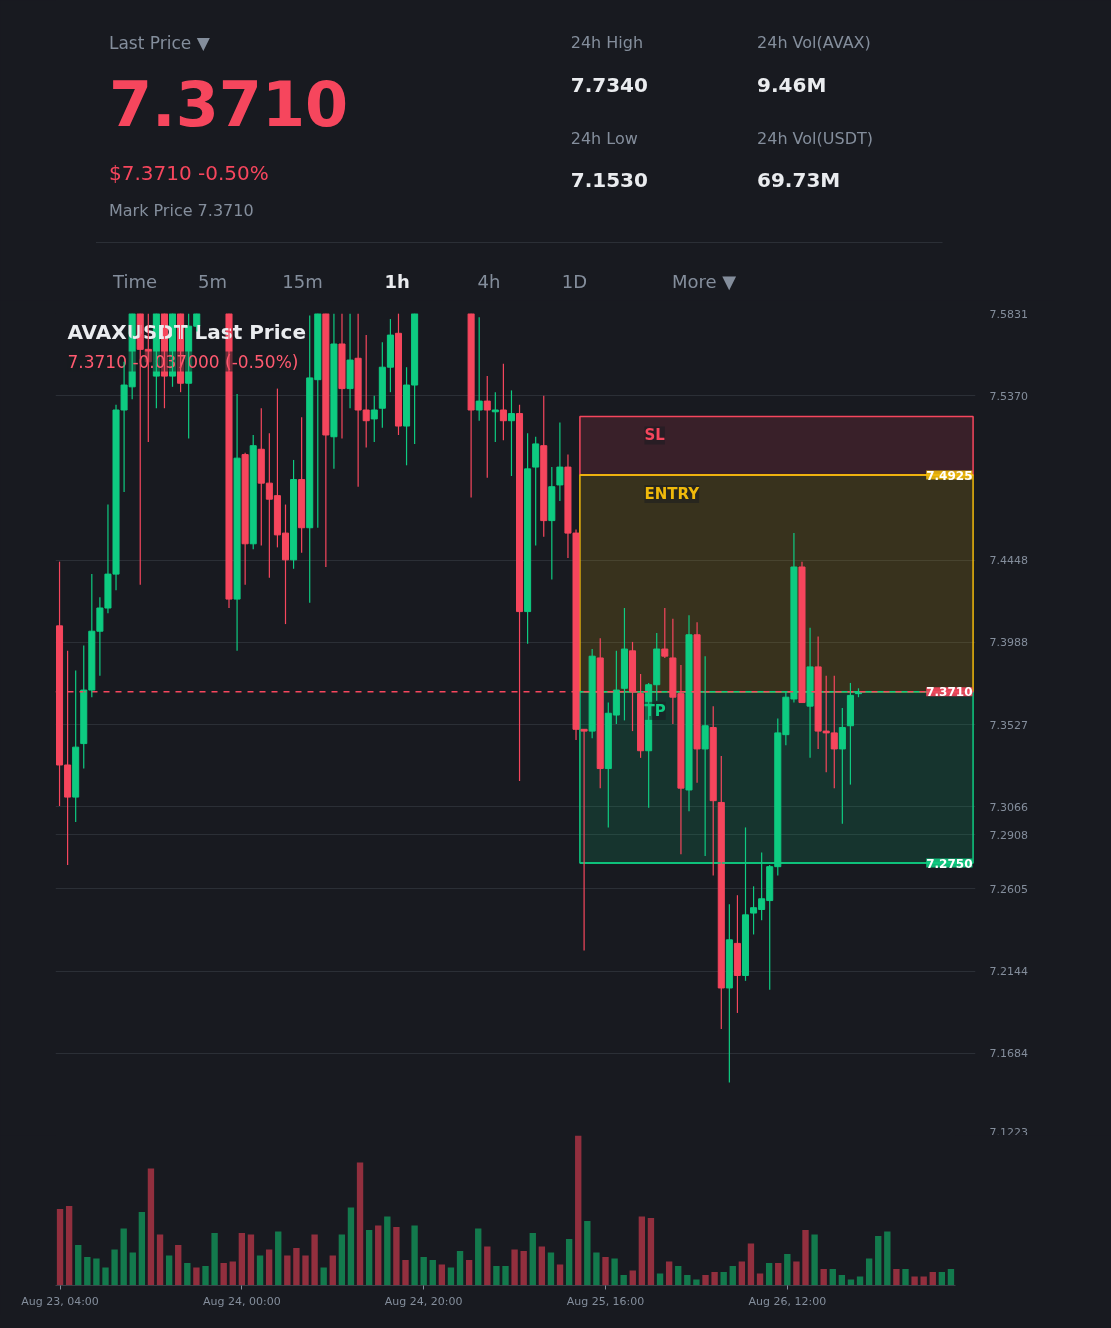 Image resolution: width=1111 pixels, height=1328 pixels. I want to click on text: Last Price ▼, so click(159, 42).